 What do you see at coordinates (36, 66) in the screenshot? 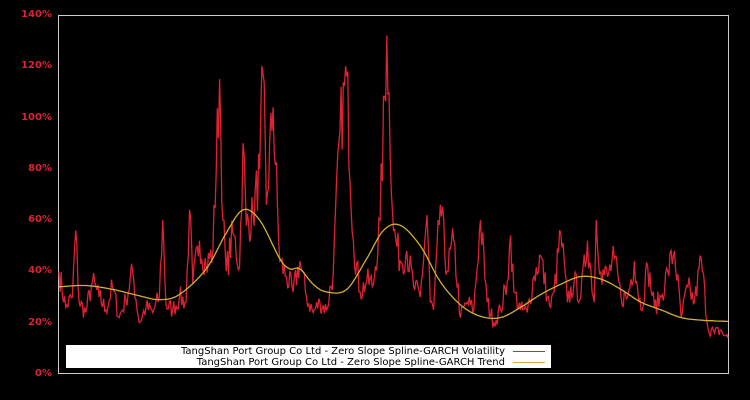
I see `y-tick-label: 120%` at bounding box center [36, 66].